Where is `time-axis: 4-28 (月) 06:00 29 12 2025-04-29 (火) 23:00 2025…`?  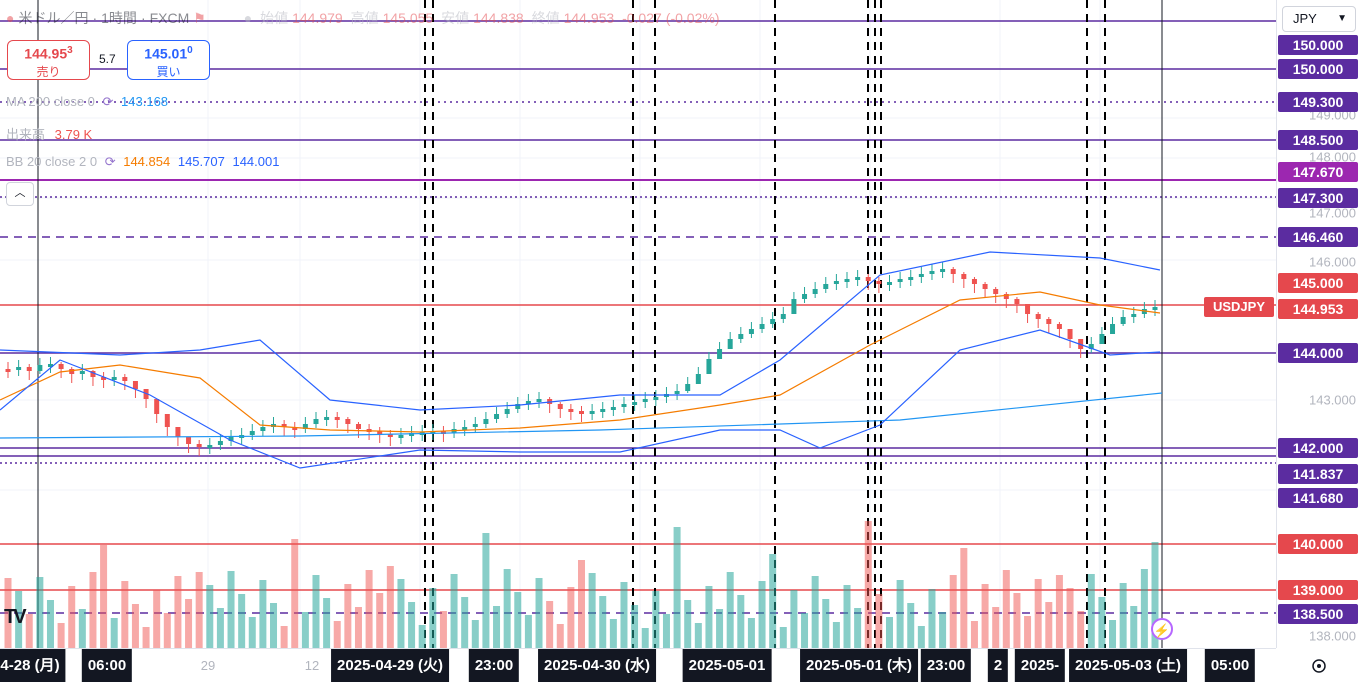
time-axis: 4-28 (月) 06:00 29 12 2025-04-29 (火) 23:00 2025… is located at coordinates (638, 666).